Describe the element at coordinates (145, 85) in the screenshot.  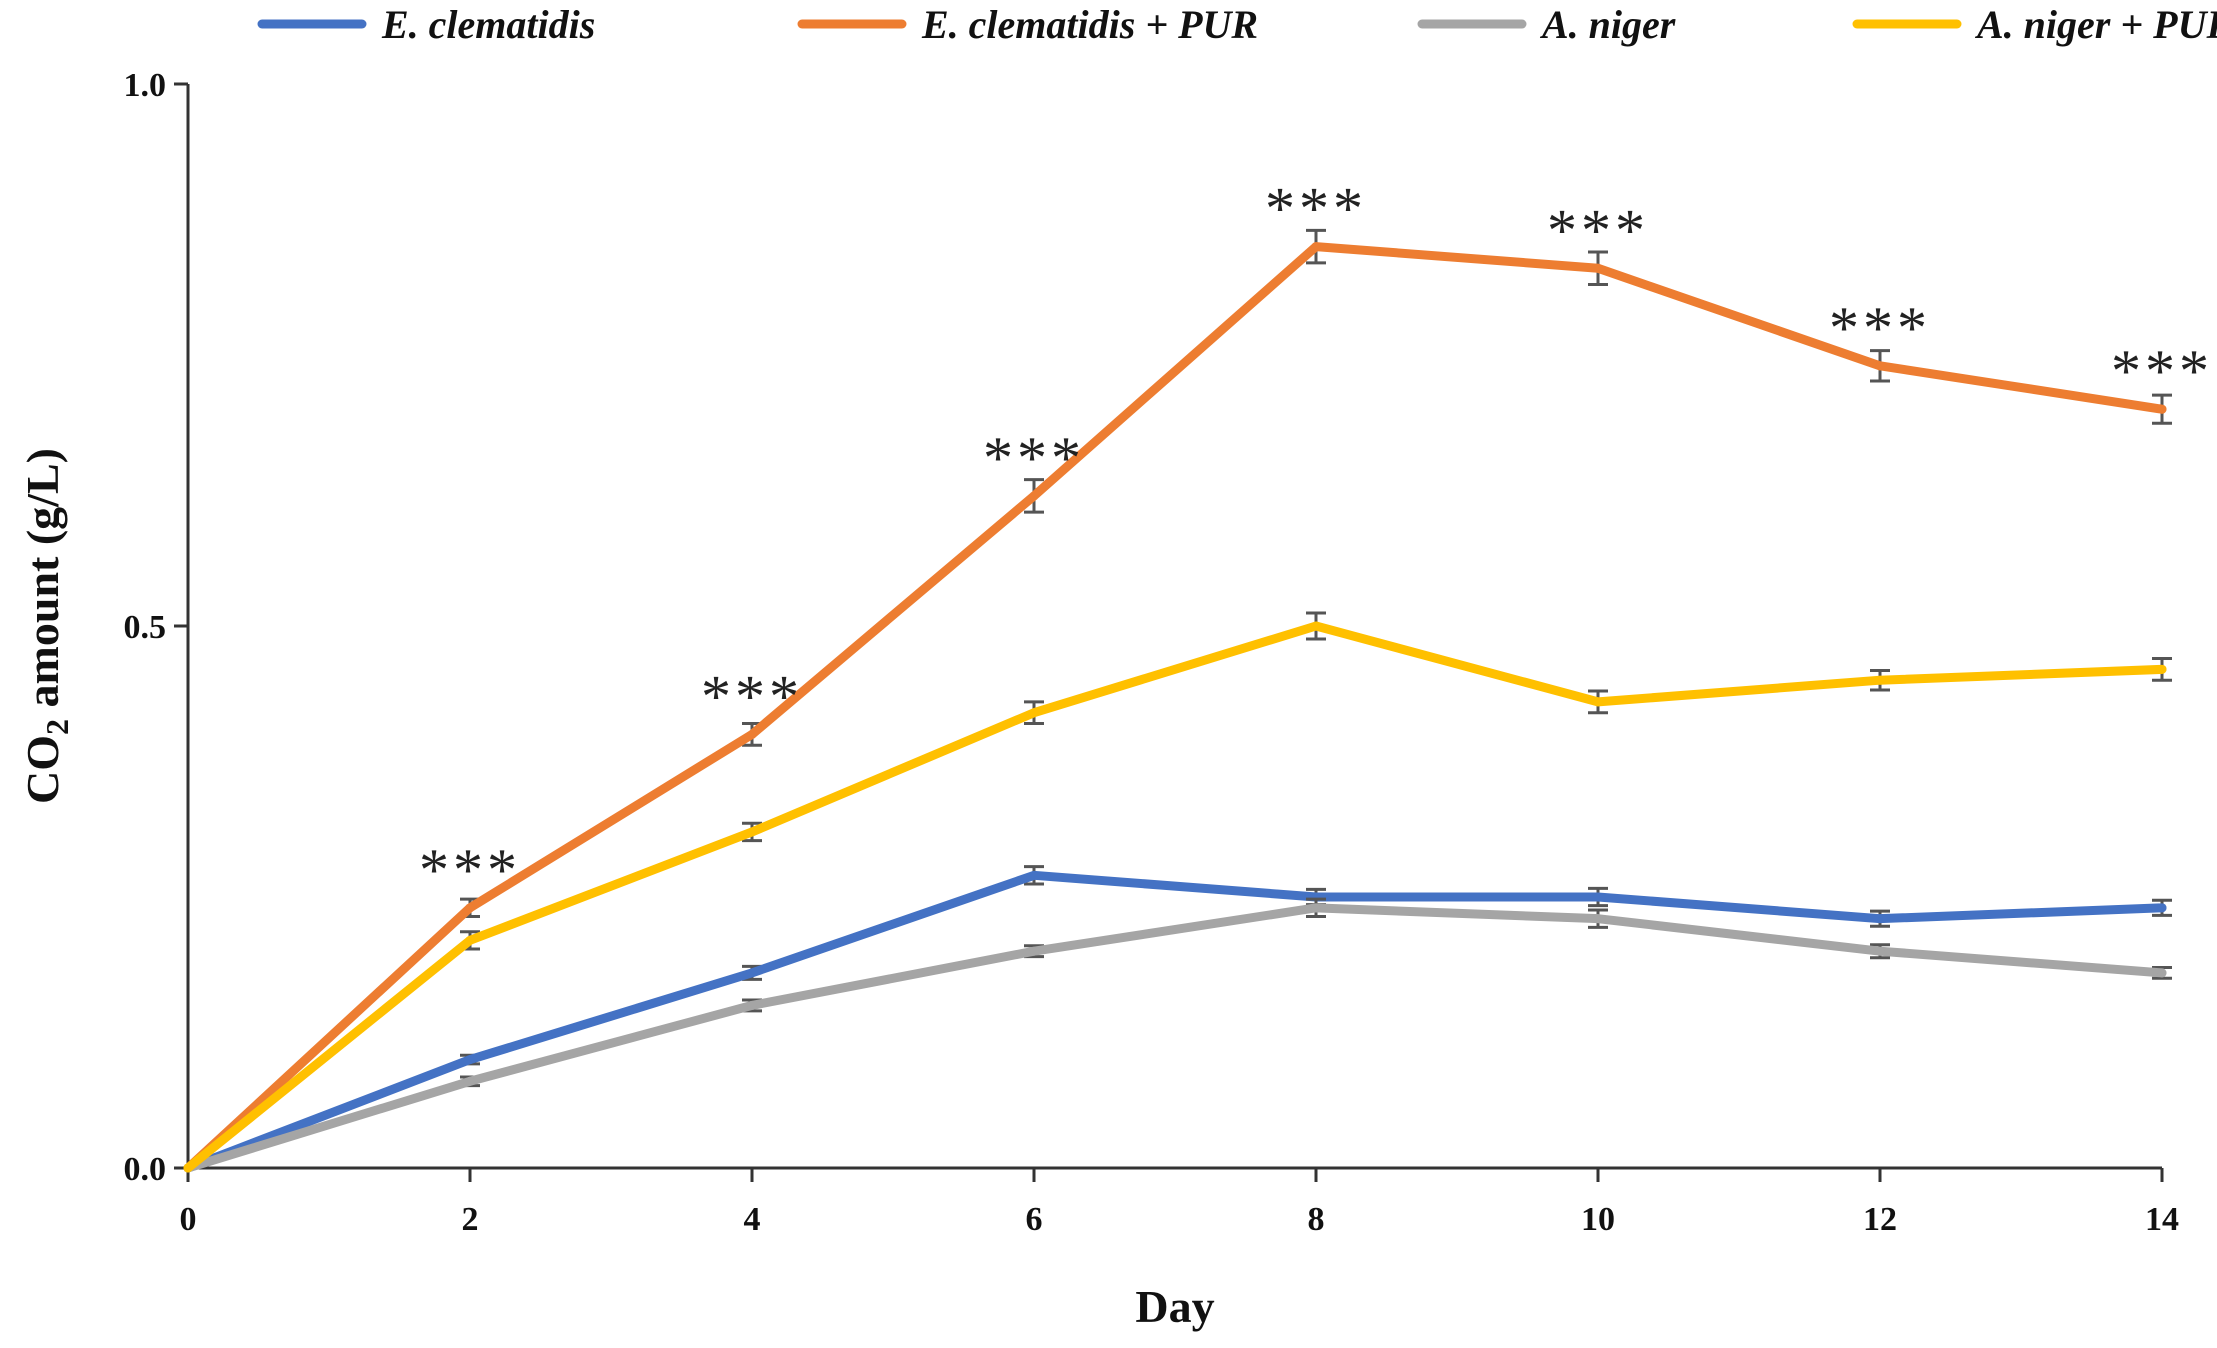
I see `y-tick-label: 1.0` at that location.